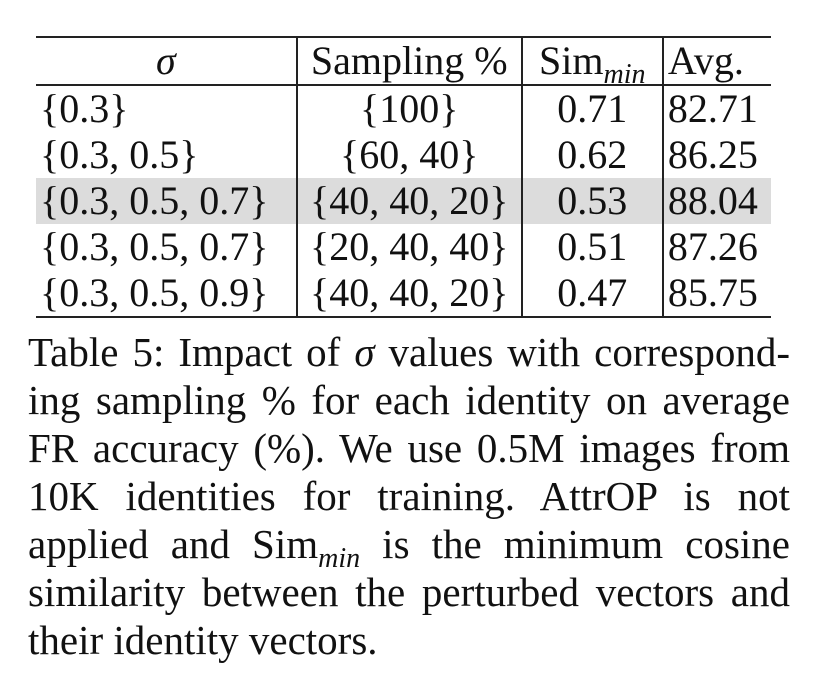  What do you see at coordinates (167, 293) in the screenshot?
I see `cell-sigma: {0.3, 0.5, 0.9}` at bounding box center [167, 293].